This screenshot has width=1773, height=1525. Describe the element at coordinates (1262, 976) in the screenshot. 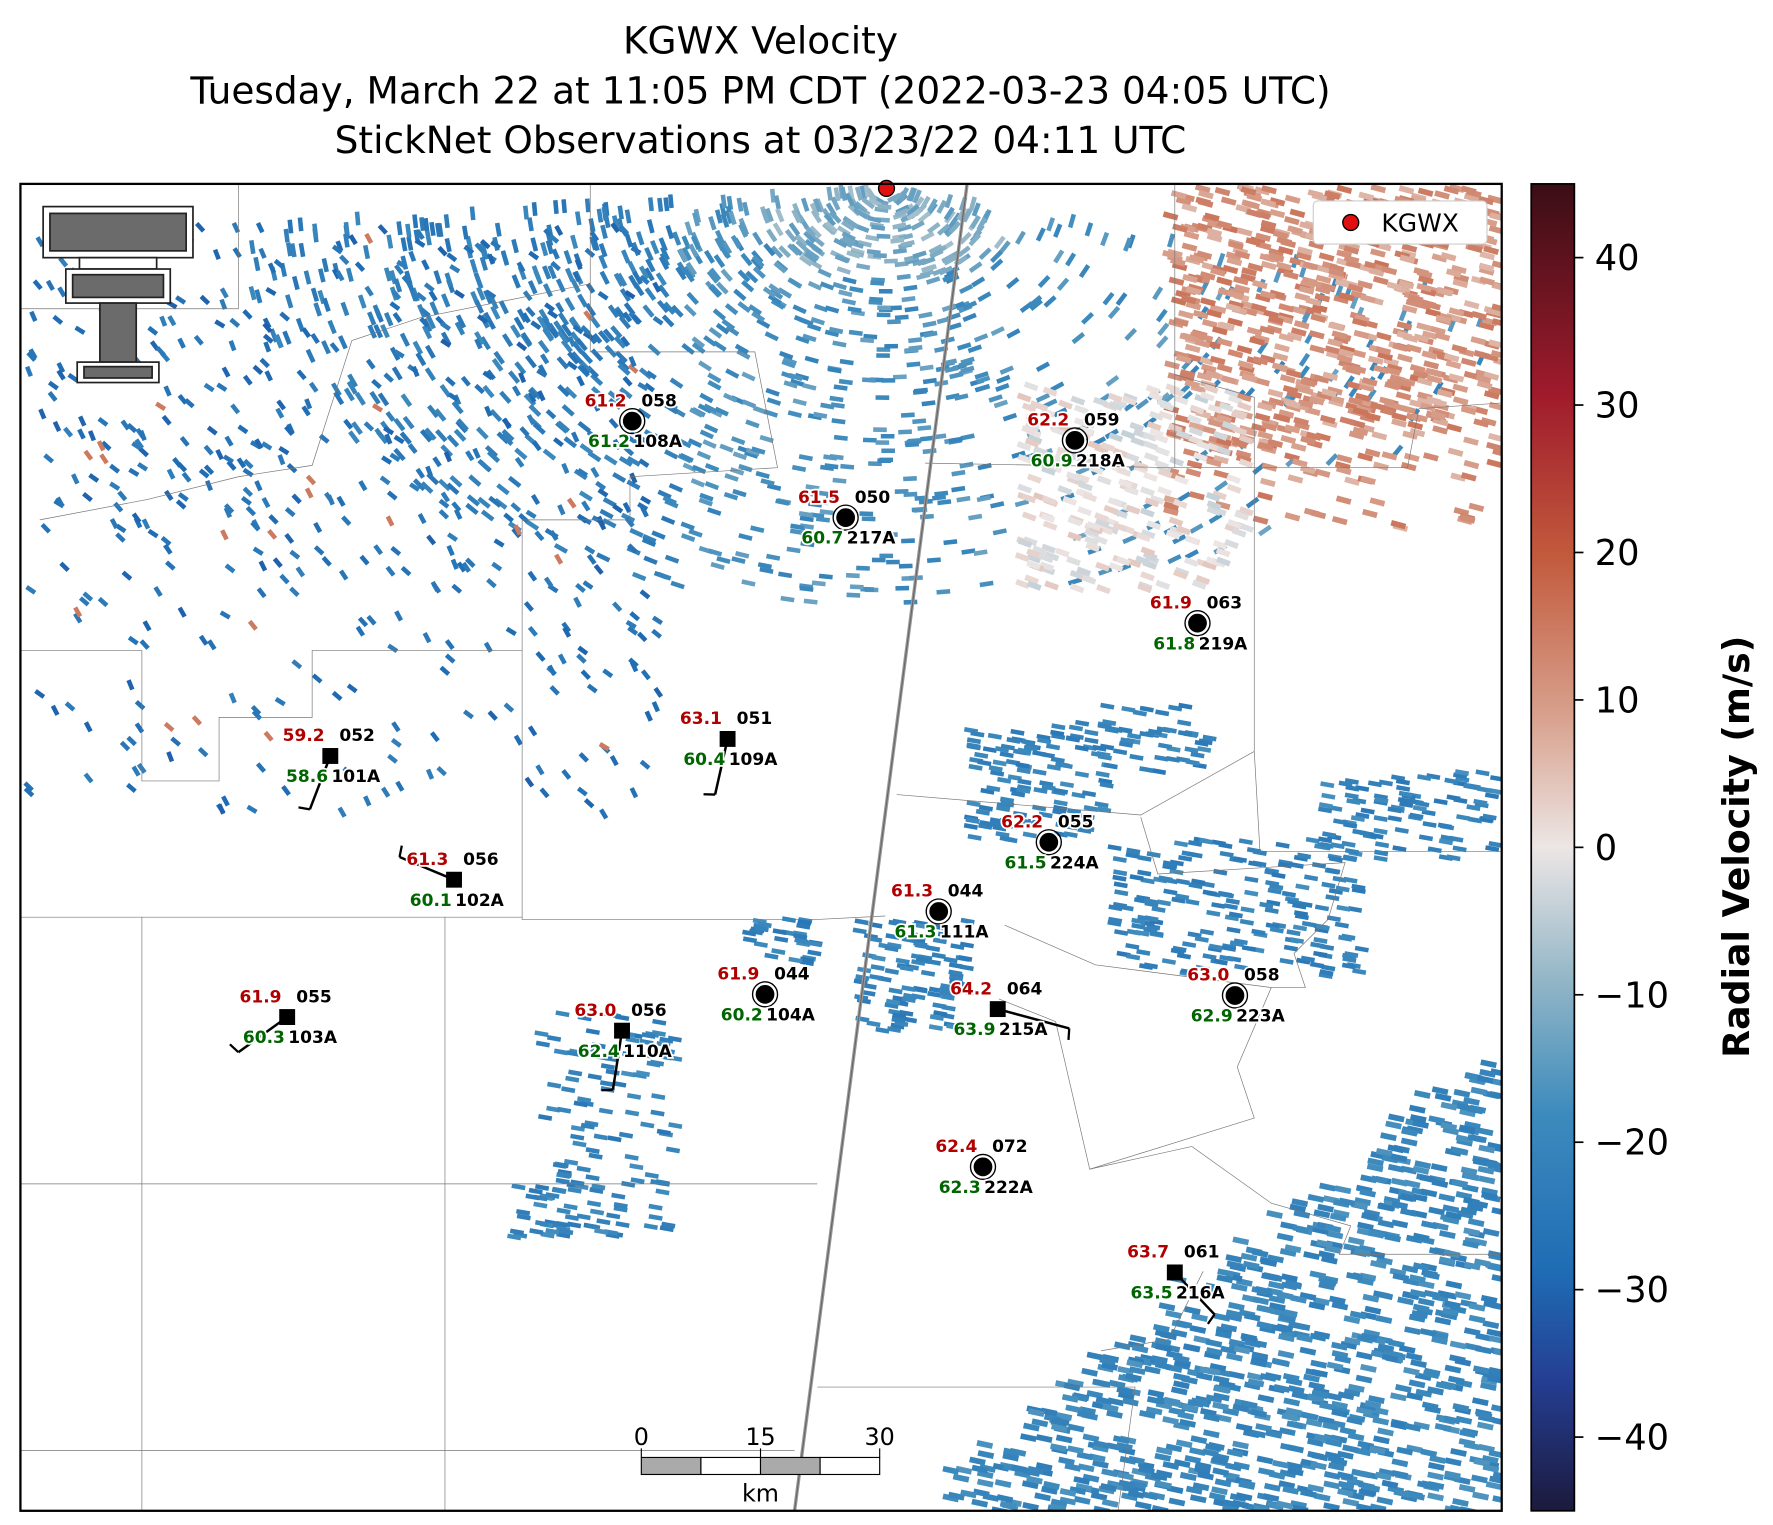

I see `pressure: 058` at that location.